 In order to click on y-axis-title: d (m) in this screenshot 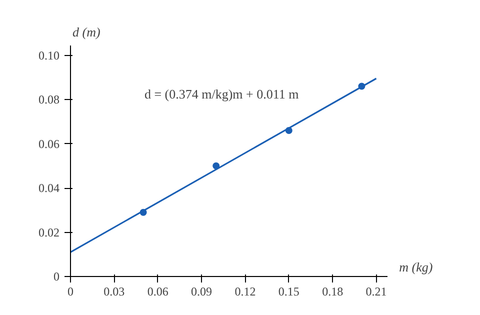, I will do `click(86, 32)`.